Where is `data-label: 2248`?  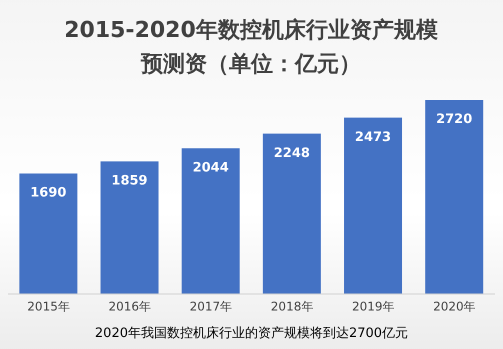
data-label: 2248 is located at coordinates (292, 153).